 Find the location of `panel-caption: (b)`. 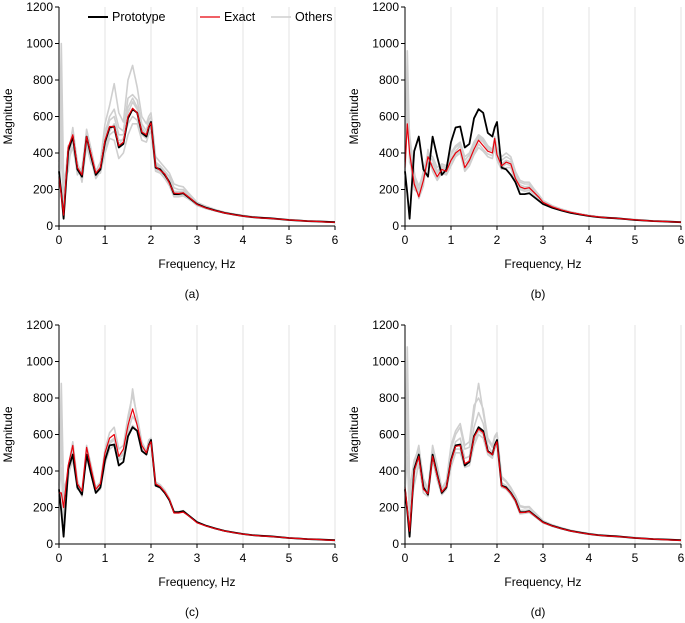

panel-caption: (b) is located at coordinates (538, 294).